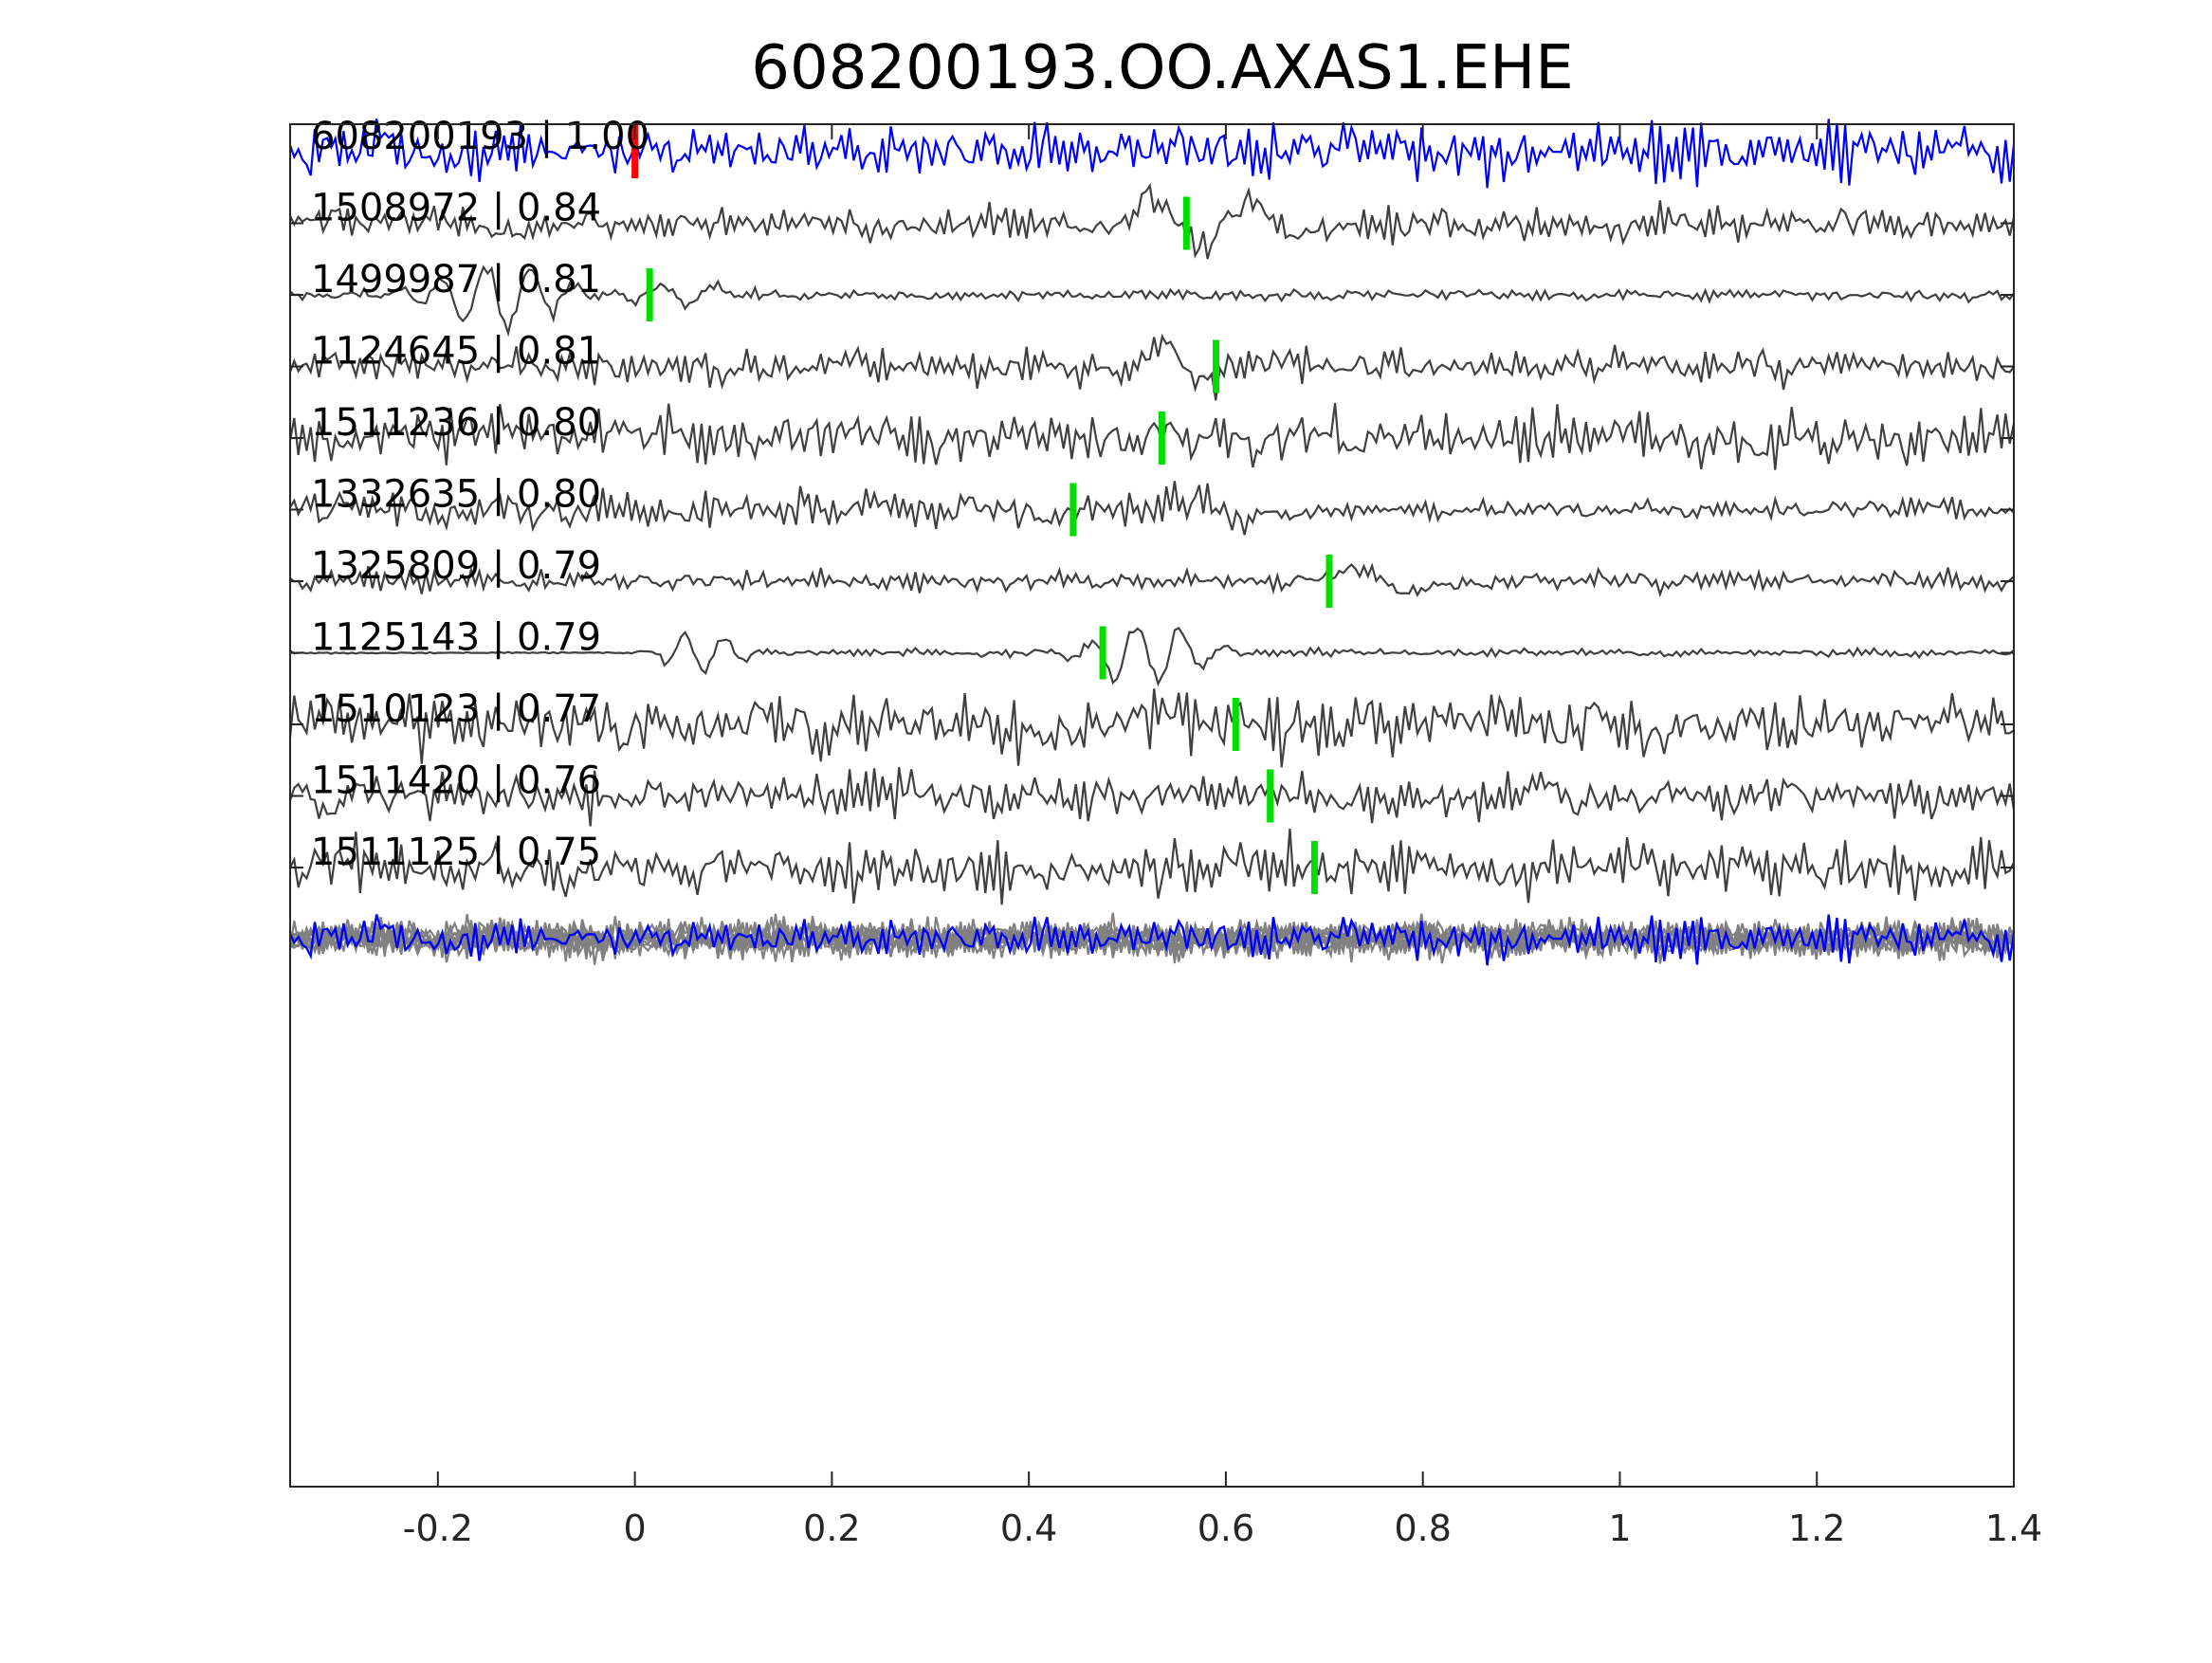 The width and height of the screenshot is (2212, 1663). I want to click on x-tick-label: -0.2, so click(438, 1529).